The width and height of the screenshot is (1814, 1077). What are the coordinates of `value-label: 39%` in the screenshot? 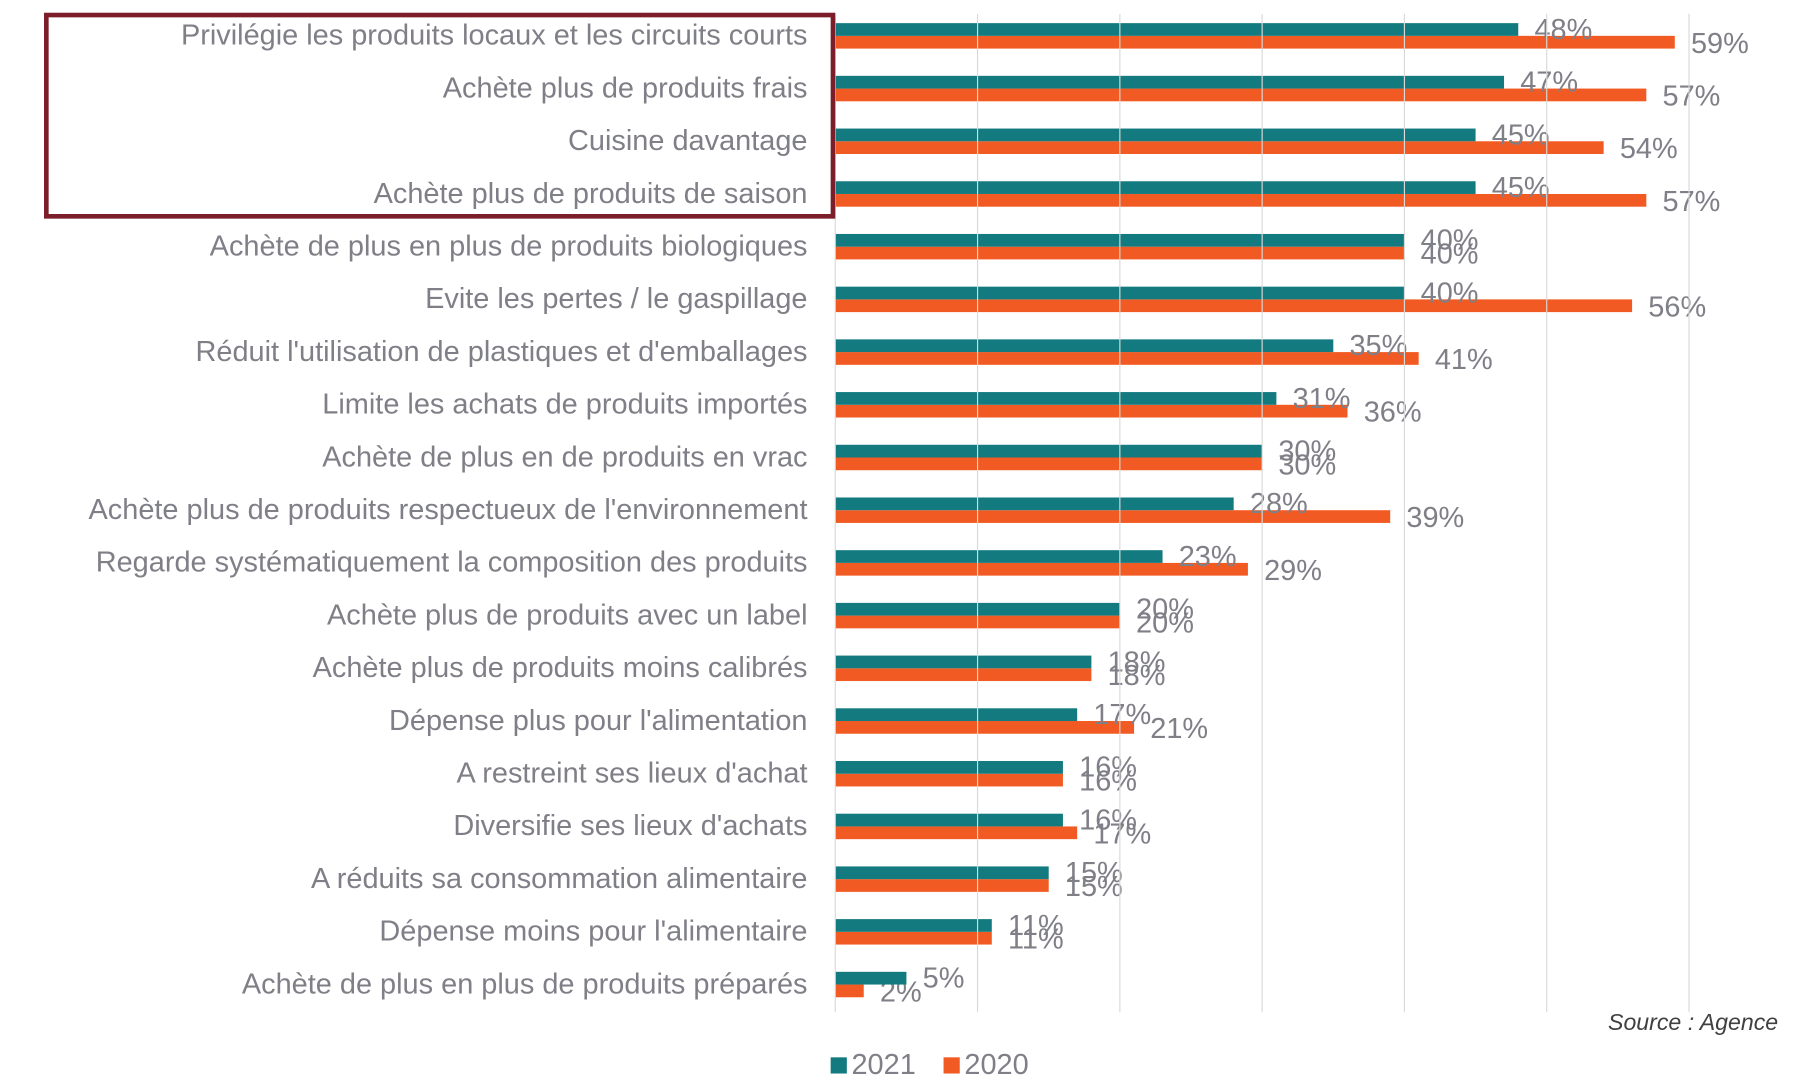 It's located at (1435, 518).